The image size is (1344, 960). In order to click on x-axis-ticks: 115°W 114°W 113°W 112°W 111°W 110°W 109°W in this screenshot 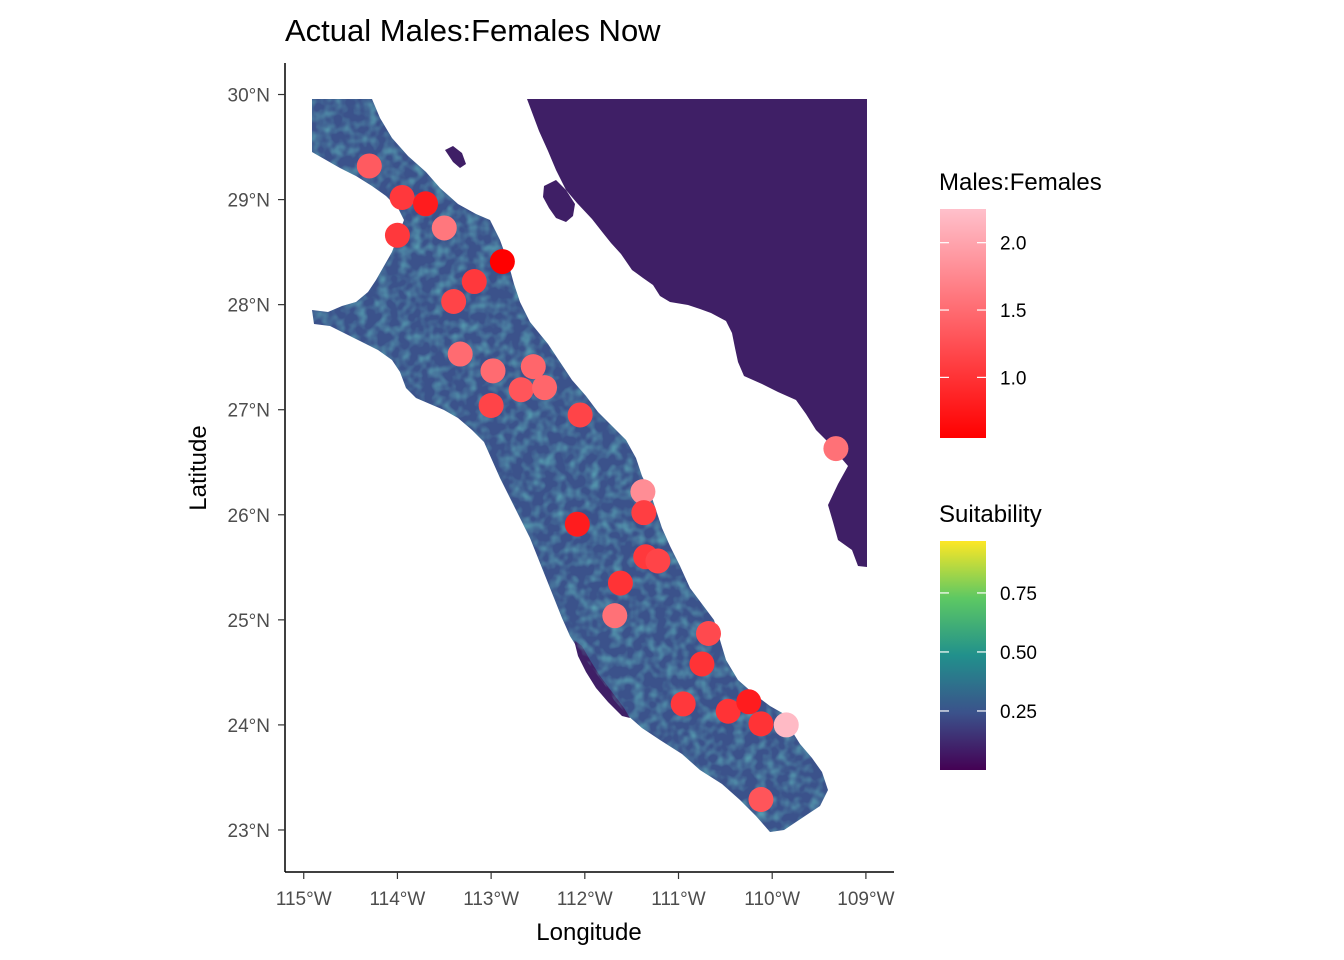, I will do `click(585, 891)`.